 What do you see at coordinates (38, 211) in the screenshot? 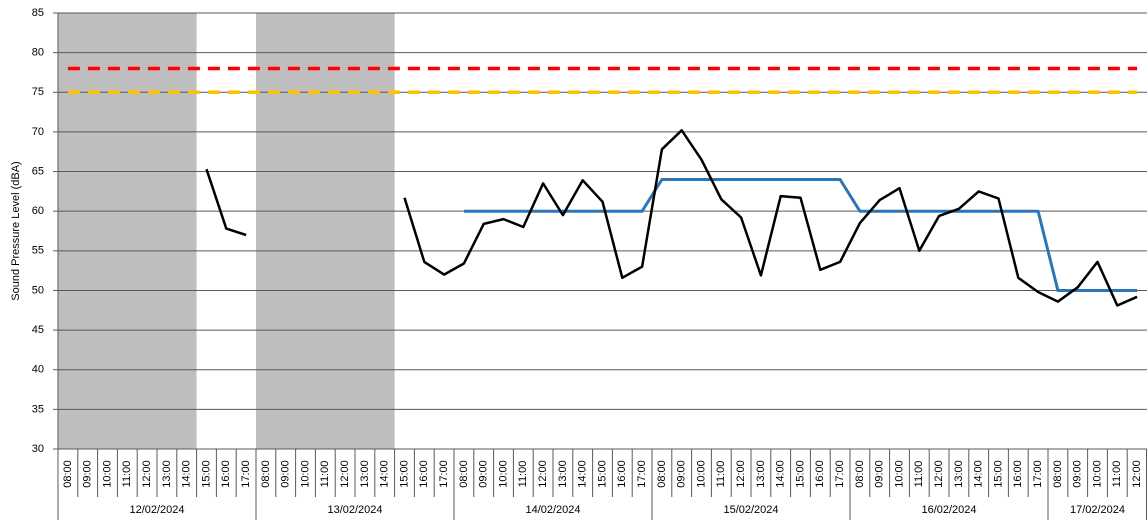
I see `y-tick-label: 60` at bounding box center [38, 211].